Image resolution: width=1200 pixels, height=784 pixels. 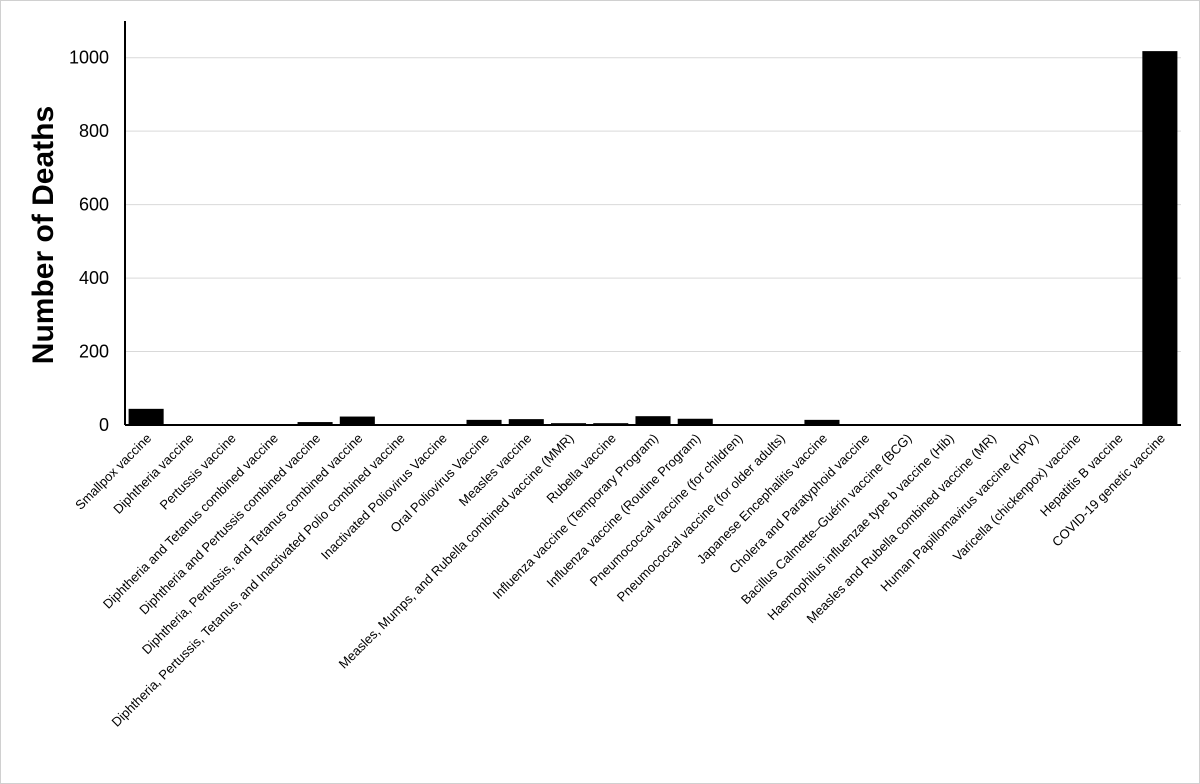 What do you see at coordinates (94, 352) in the screenshot?
I see `y-tick-label: 200` at bounding box center [94, 352].